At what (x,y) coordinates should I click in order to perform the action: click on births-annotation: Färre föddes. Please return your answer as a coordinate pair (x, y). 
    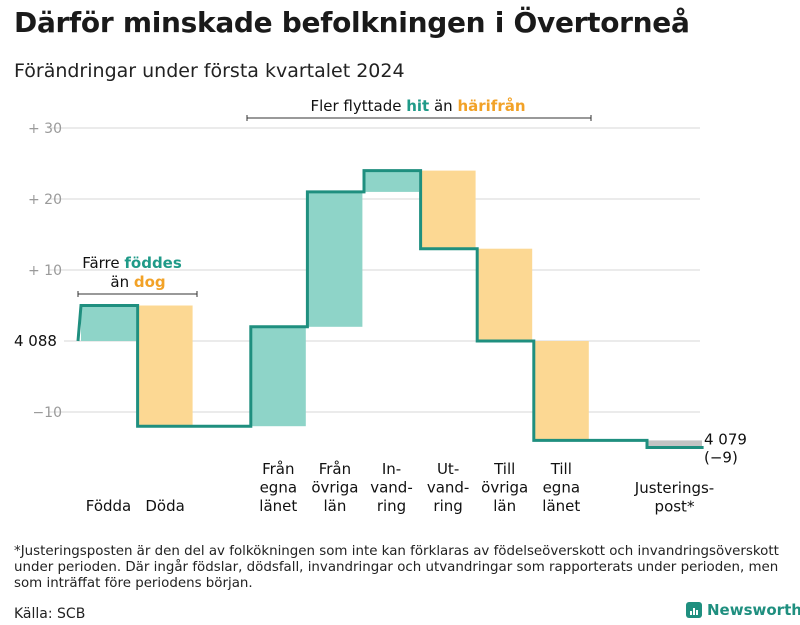
    Looking at the image, I should click on (132, 263).